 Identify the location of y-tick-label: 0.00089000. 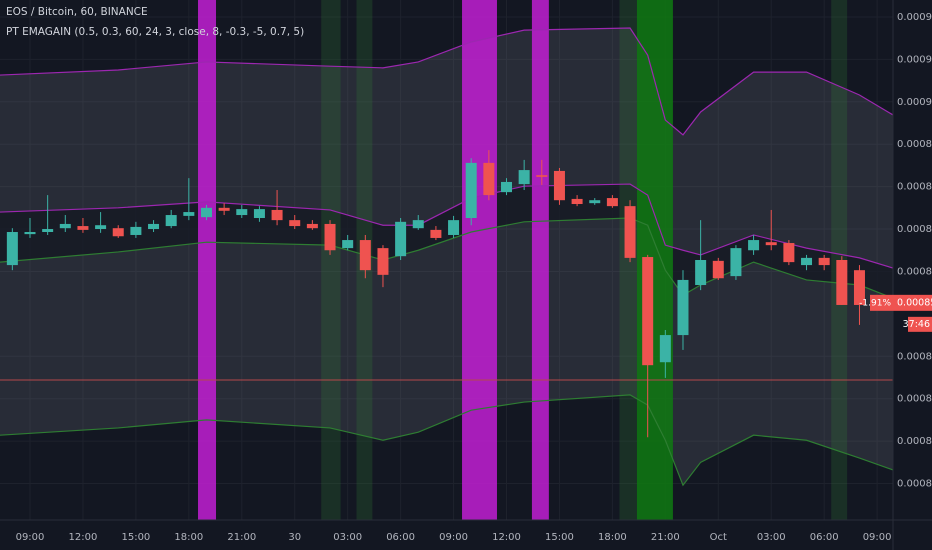
(914, 144).